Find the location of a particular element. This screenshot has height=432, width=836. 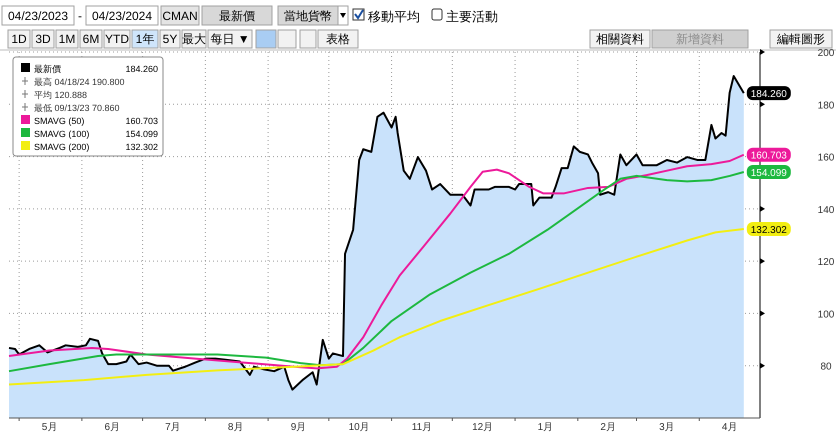

data-label: 154.099 is located at coordinates (769, 173).